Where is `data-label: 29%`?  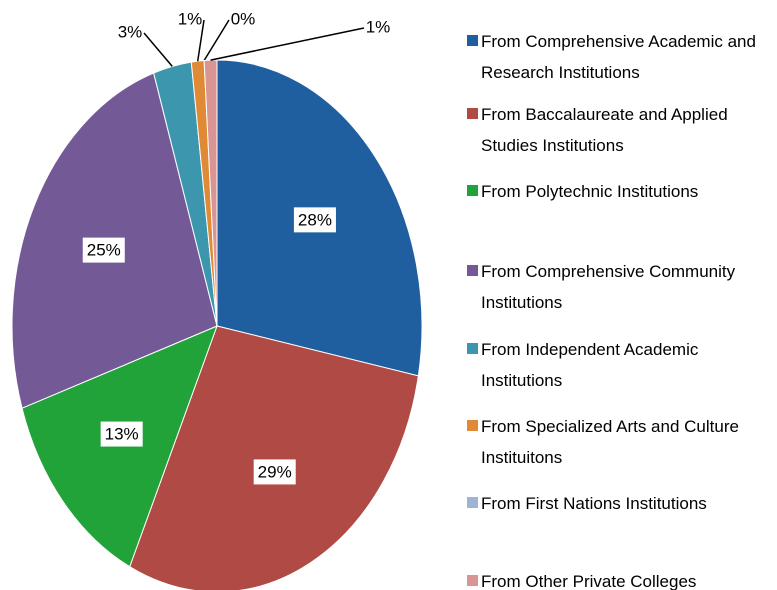
data-label: 29% is located at coordinates (275, 471).